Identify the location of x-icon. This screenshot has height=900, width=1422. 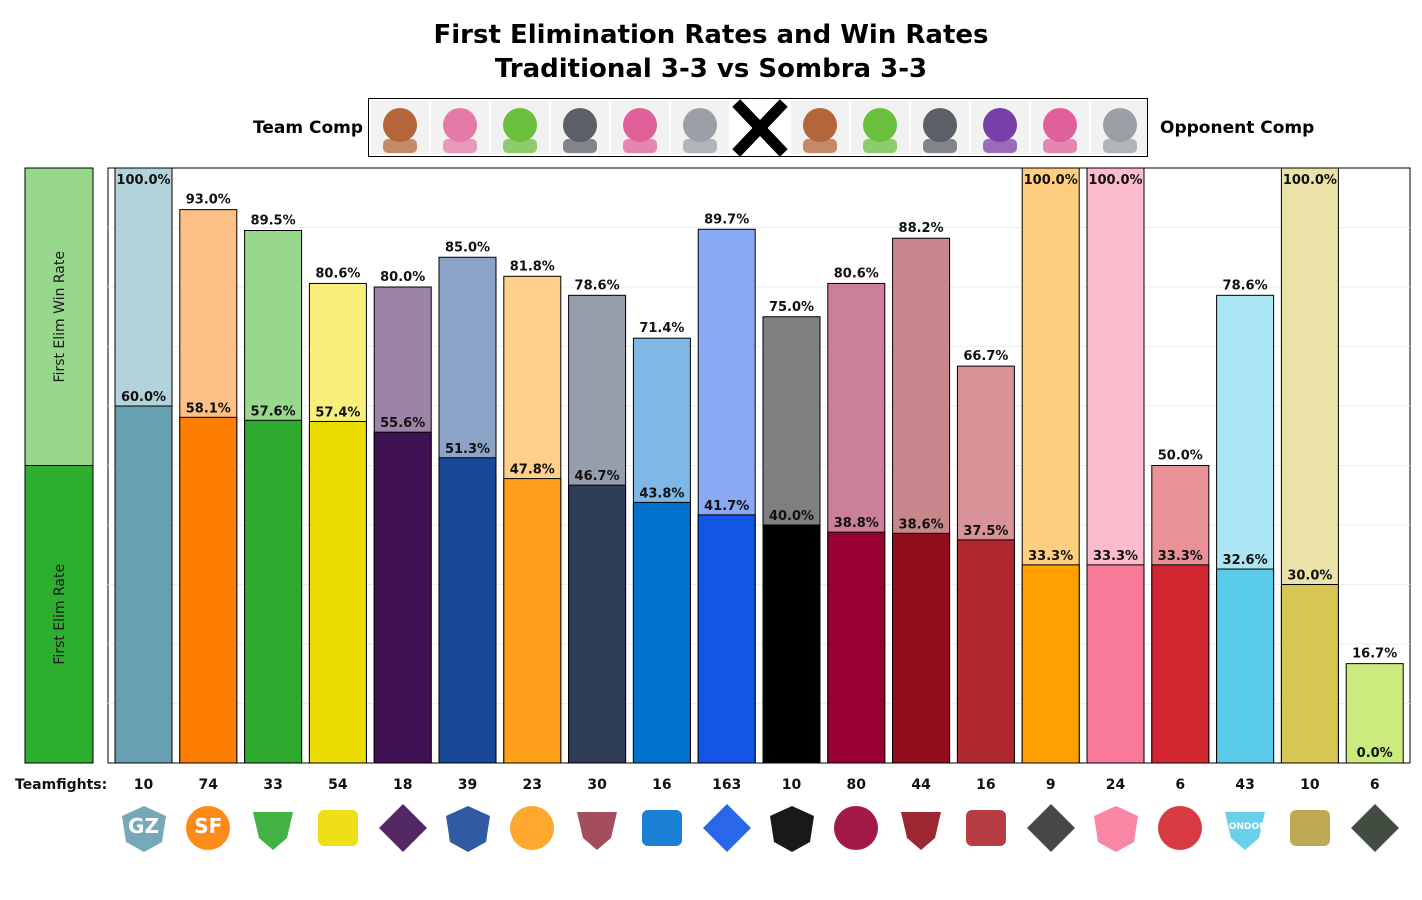
(760, 128).